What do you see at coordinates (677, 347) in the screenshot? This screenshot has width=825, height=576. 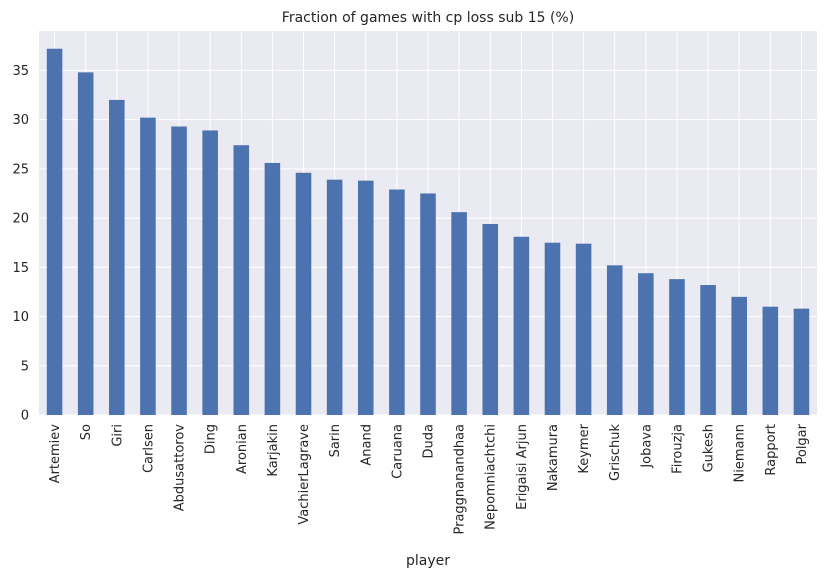 I see `bar-firouzja` at bounding box center [677, 347].